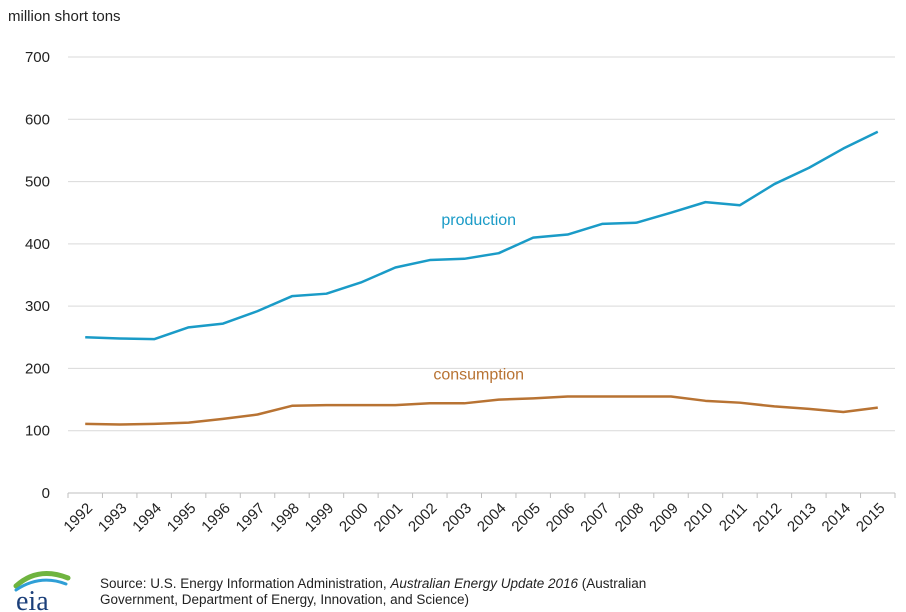 This screenshot has width=906, height=612. Describe the element at coordinates (630, 518) in the screenshot. I see `x-tick-label: 2008` at that location.